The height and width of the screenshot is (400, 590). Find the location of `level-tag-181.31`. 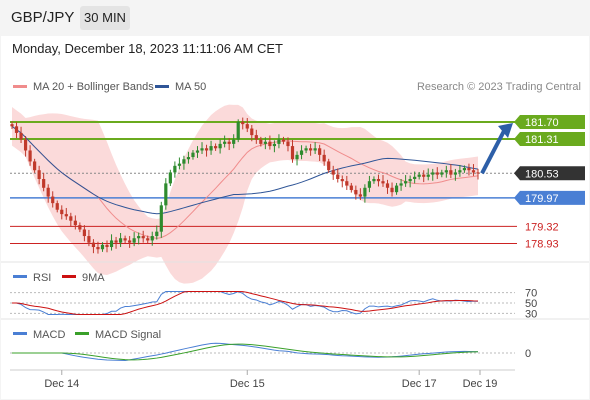

level-tag-181.31 is located at coordinates (549, 139).